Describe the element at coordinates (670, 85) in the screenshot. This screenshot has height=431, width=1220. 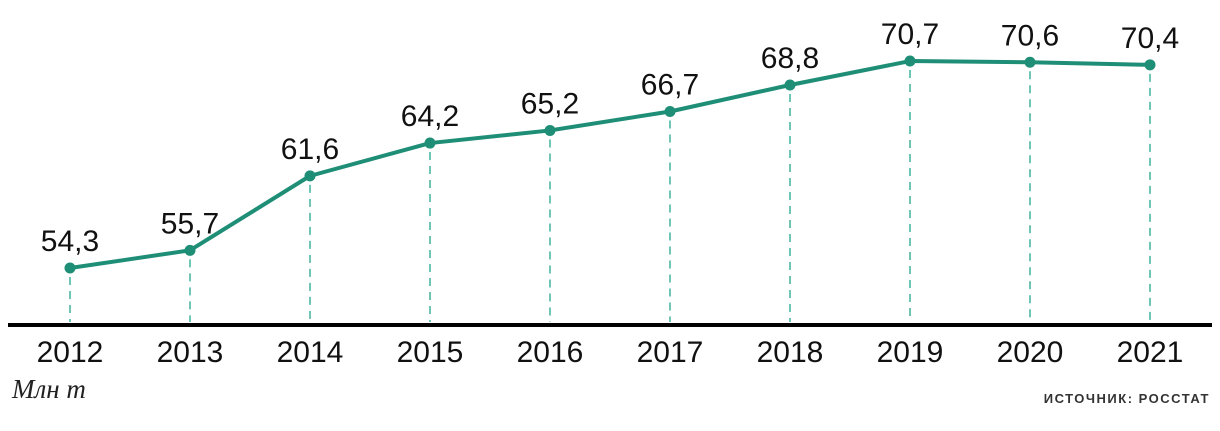
I see `value-label: 66,7` at that location.